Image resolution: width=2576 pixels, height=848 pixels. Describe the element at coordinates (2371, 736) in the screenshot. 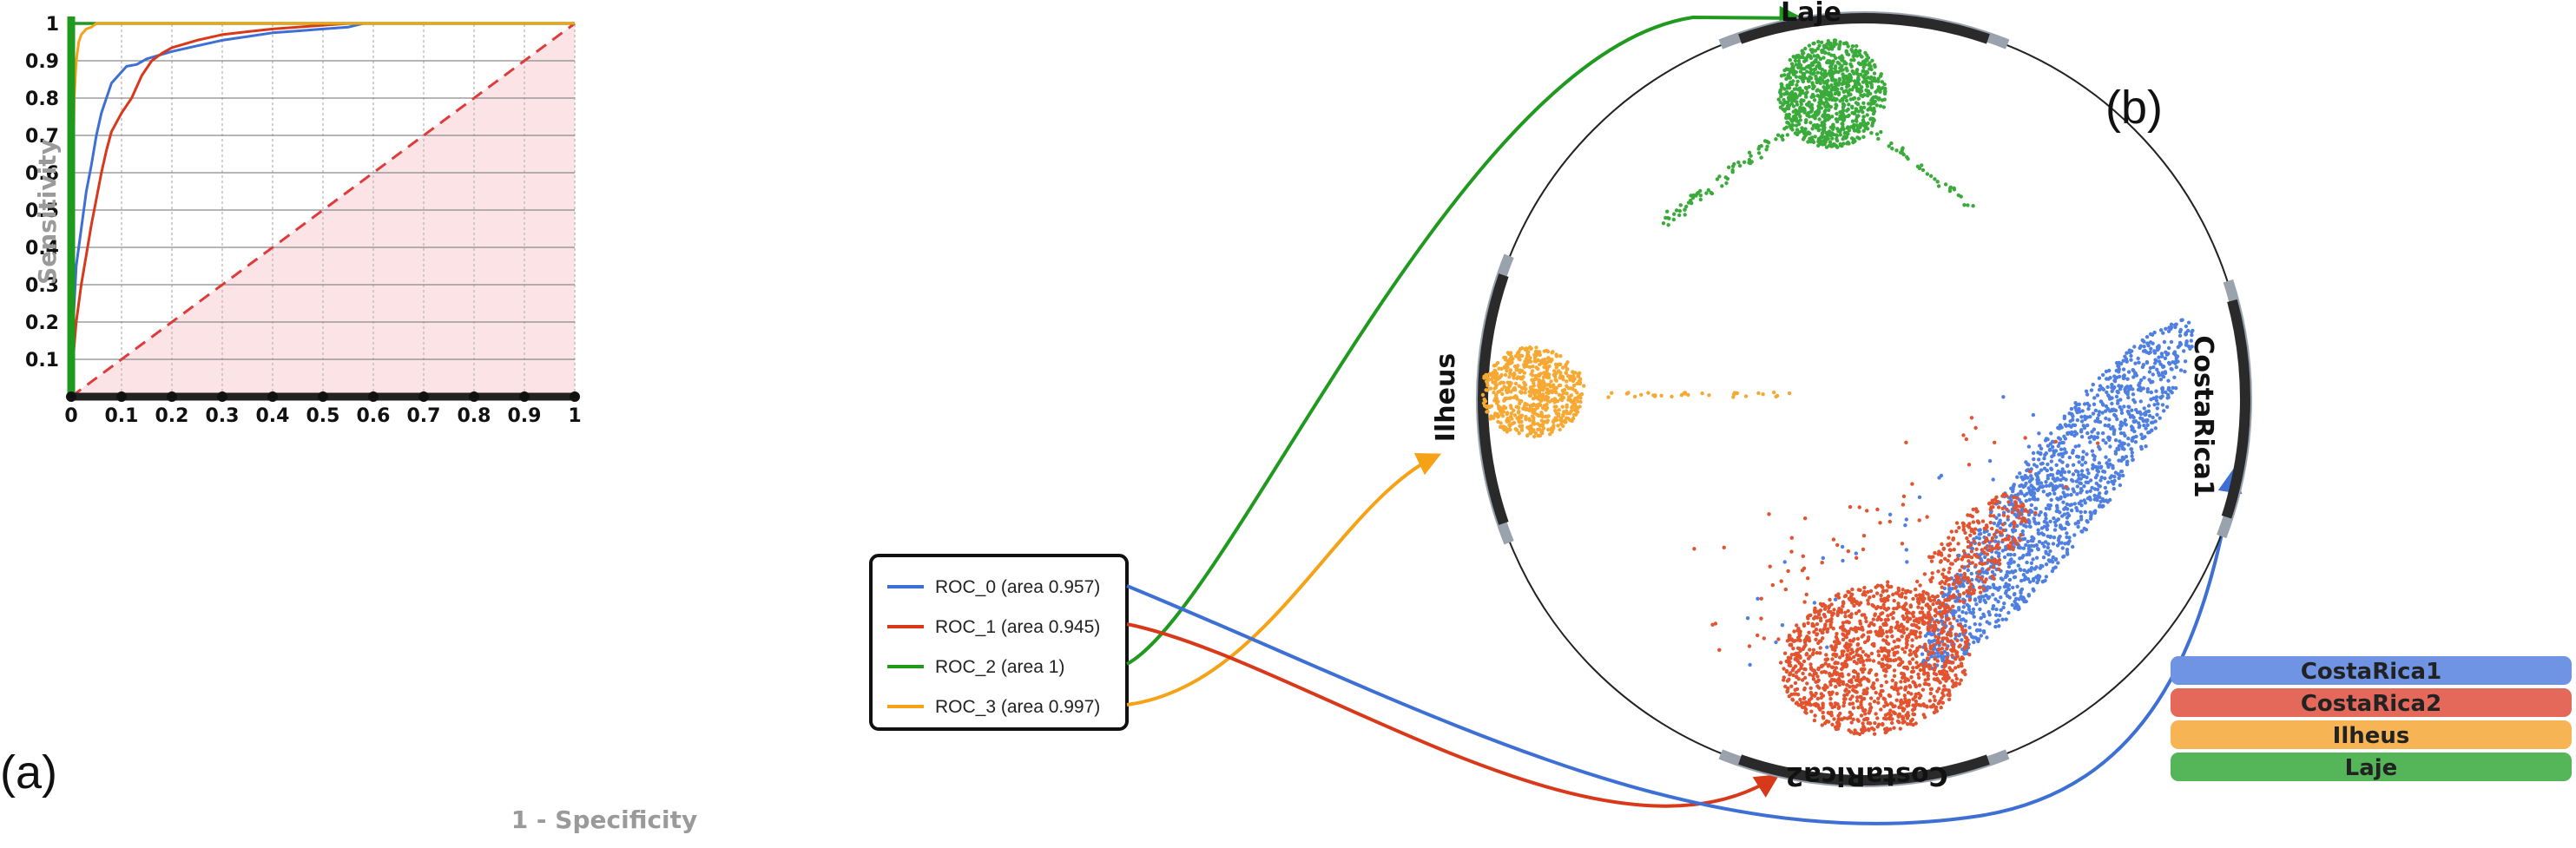

I see `key-label-2: Ilheus` at that location.